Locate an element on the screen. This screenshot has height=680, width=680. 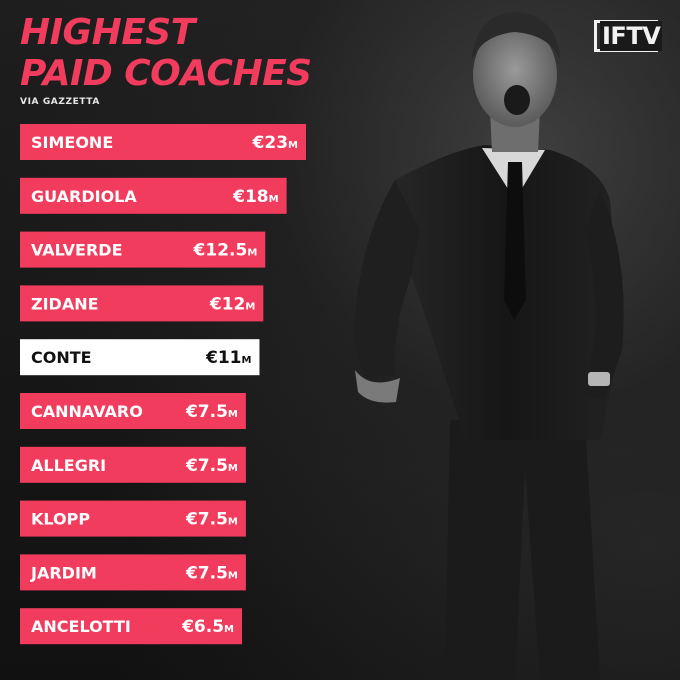
bar-label-allegri: ALLEGRI is located at coordinates (68, 465).